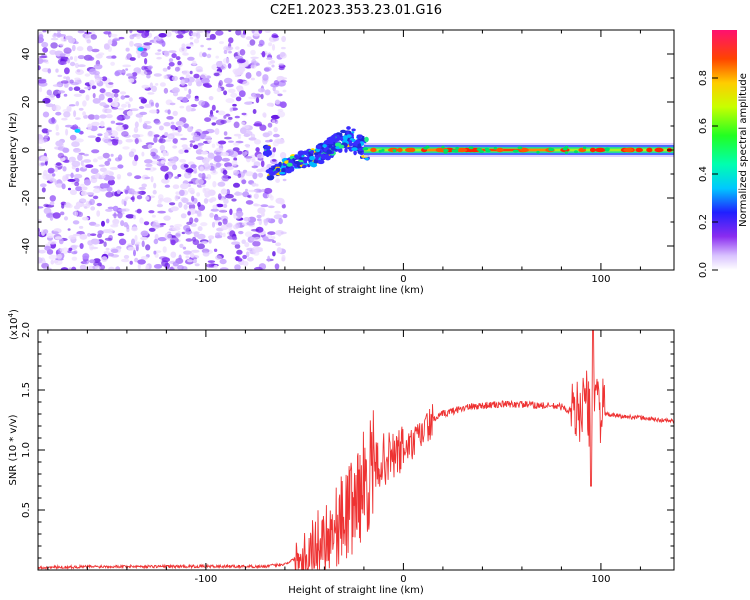 The width and height of the screenshot is (750, 600). I want to click on colorbar-tick-label: 0.6, so click(703, 126).